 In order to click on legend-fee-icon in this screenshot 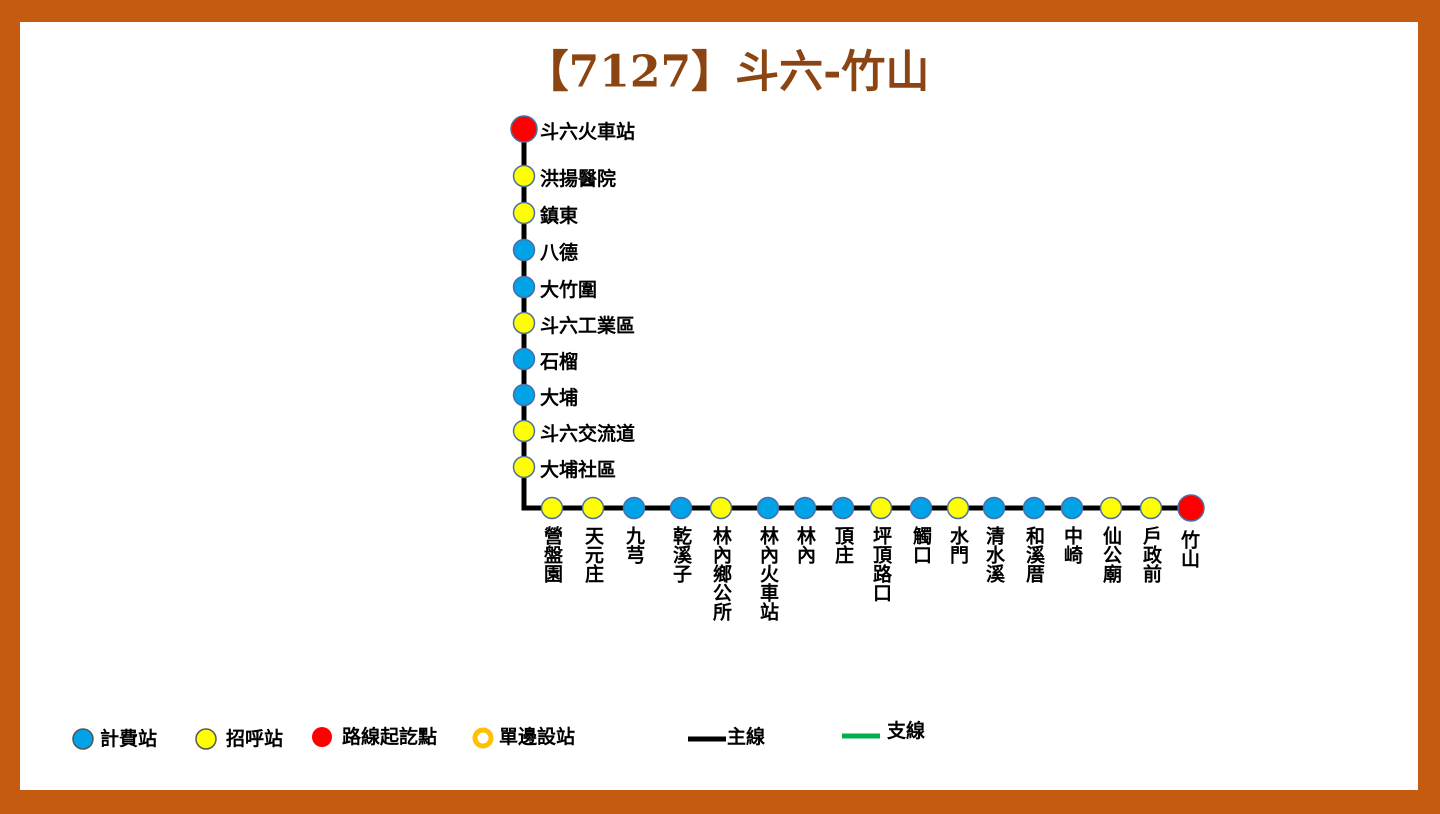, I will do `click(83, 739)`.